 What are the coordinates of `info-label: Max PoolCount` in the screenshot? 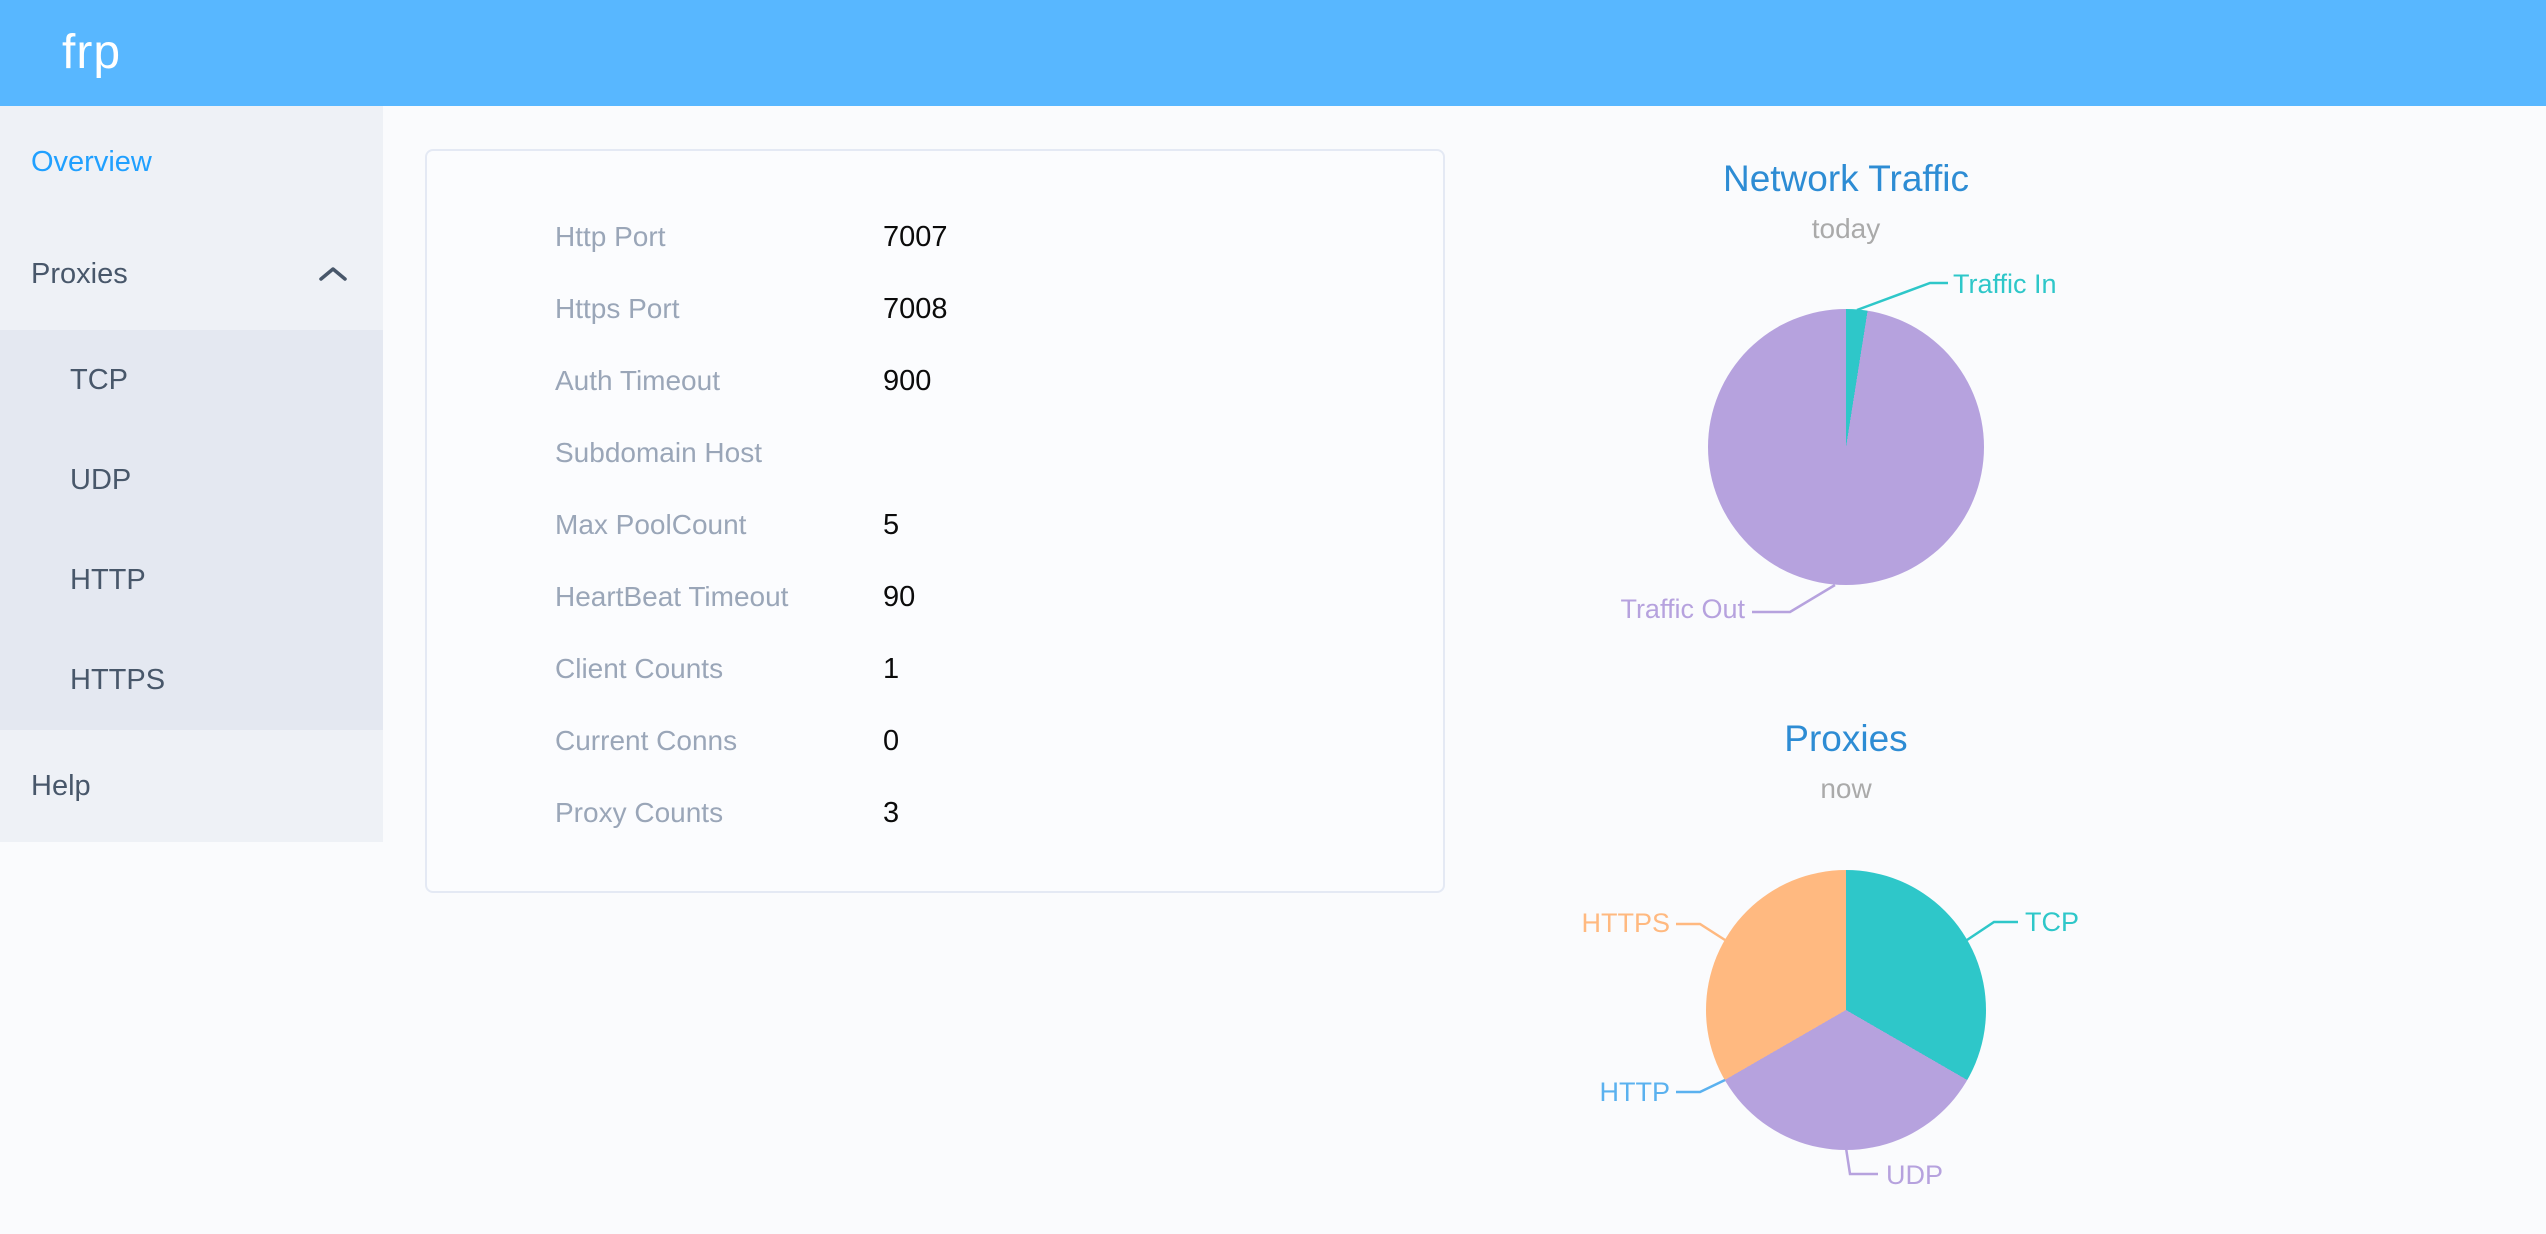 It's located at (651, 524).